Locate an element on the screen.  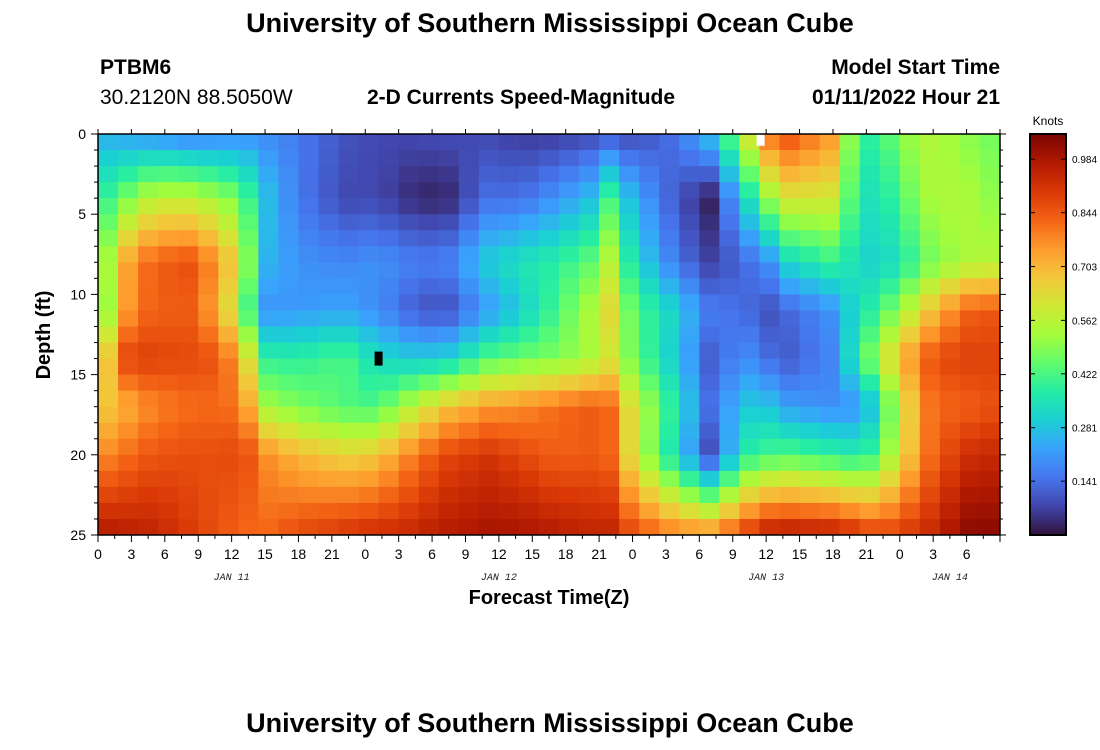
colorbar-gradient is located at coordinates (1048, 334).